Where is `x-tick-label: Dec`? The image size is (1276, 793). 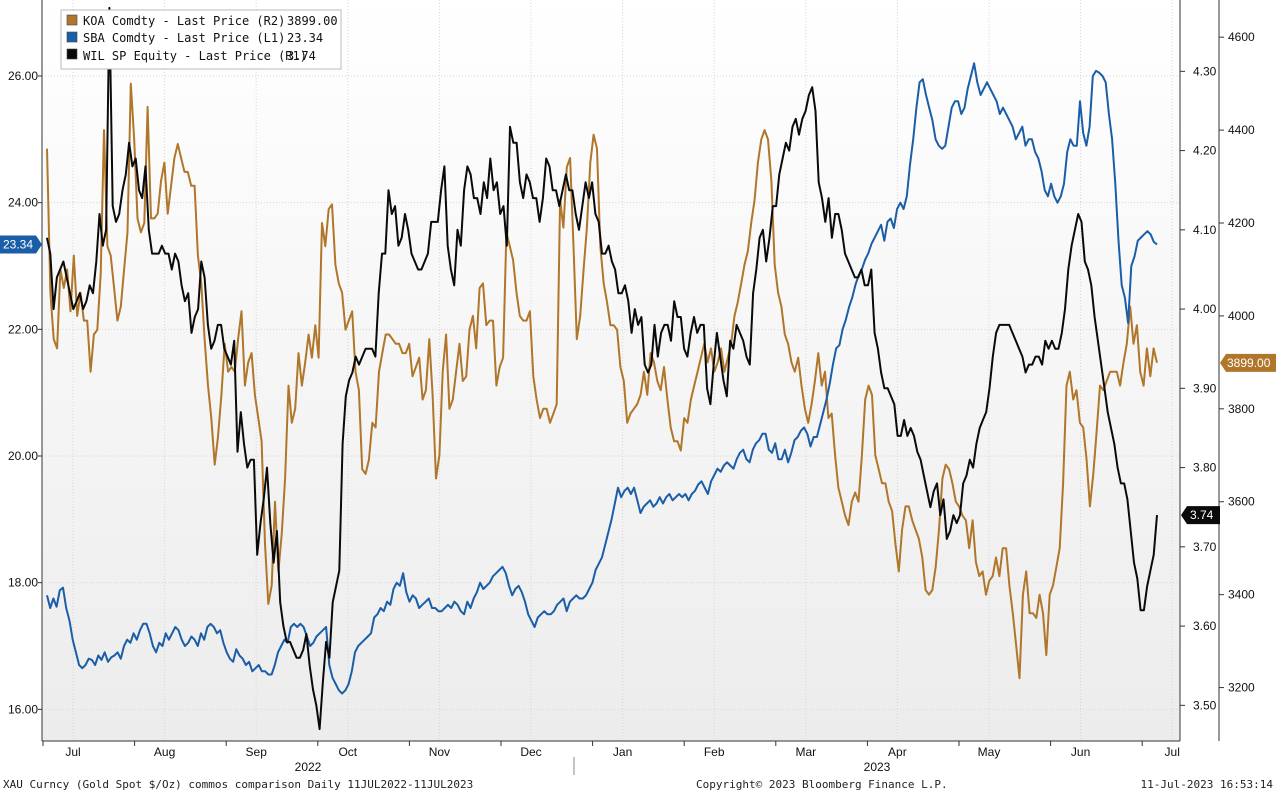
x-tick-label: Dec is located at coordinates (530, 752).